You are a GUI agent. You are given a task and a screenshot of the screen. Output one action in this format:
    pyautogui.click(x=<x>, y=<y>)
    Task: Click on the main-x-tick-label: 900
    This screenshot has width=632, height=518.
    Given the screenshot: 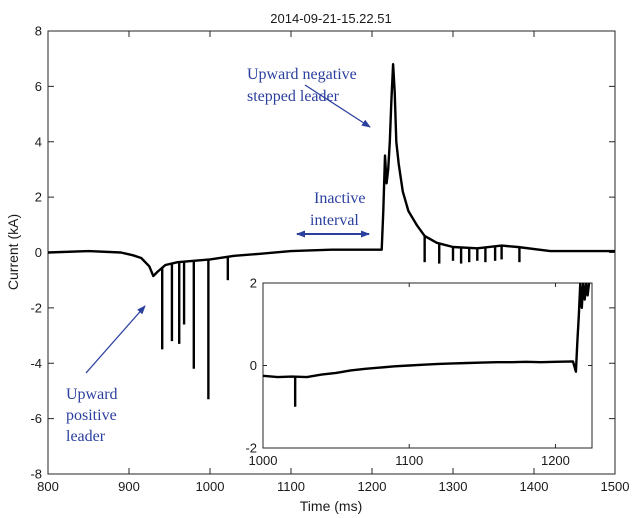 What is the action you would take?
    pyautogui.click(x=129, y=486)
    